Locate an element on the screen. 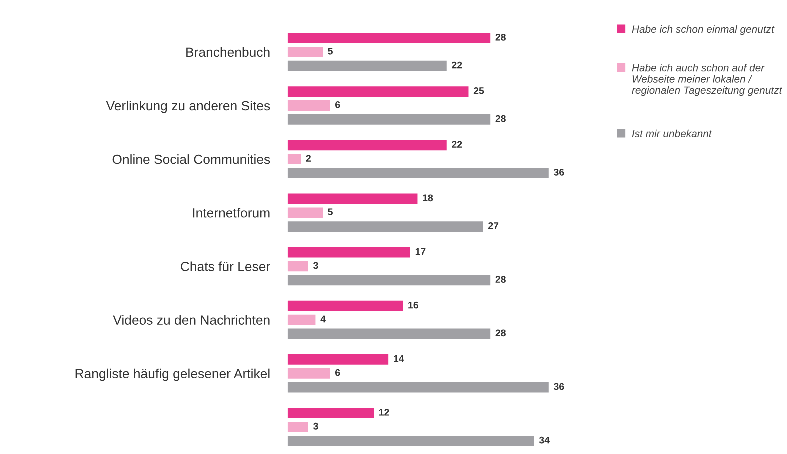  y-tick-label: Chats für Leser is located at coordinates (225, 267).